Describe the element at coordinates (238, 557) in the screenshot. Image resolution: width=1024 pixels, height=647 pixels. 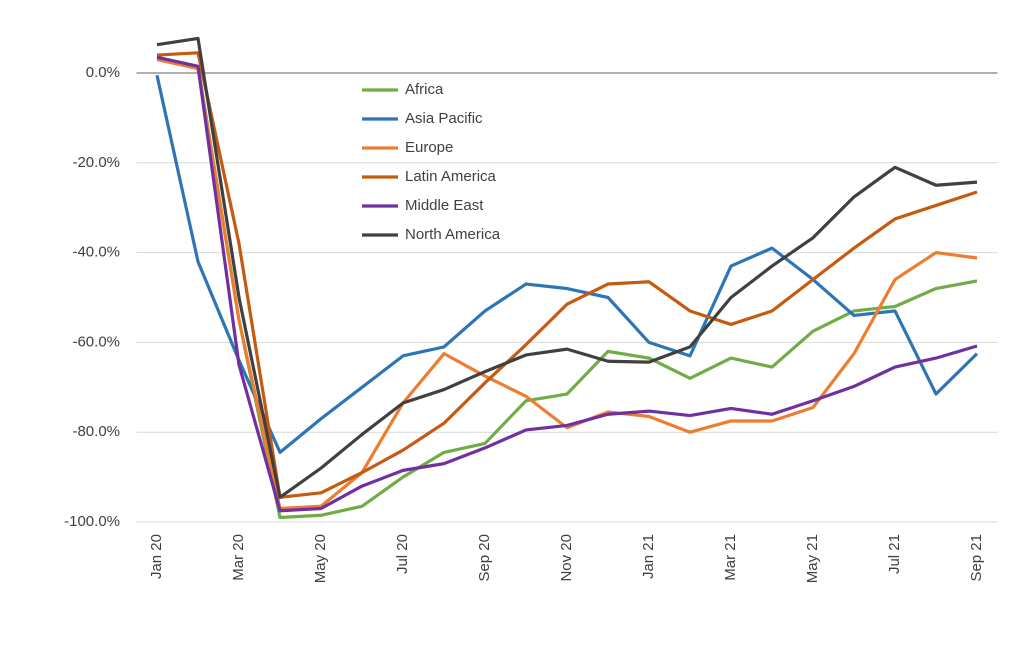
I see `x-tick-label: Mar 20` at that location.